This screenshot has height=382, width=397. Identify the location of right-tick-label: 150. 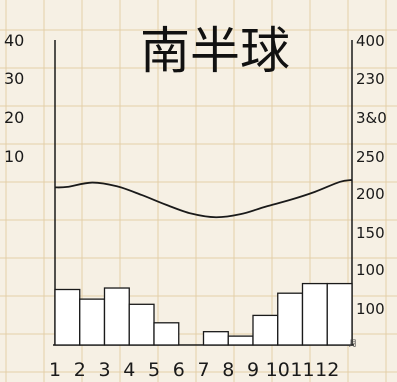
(370, 233).